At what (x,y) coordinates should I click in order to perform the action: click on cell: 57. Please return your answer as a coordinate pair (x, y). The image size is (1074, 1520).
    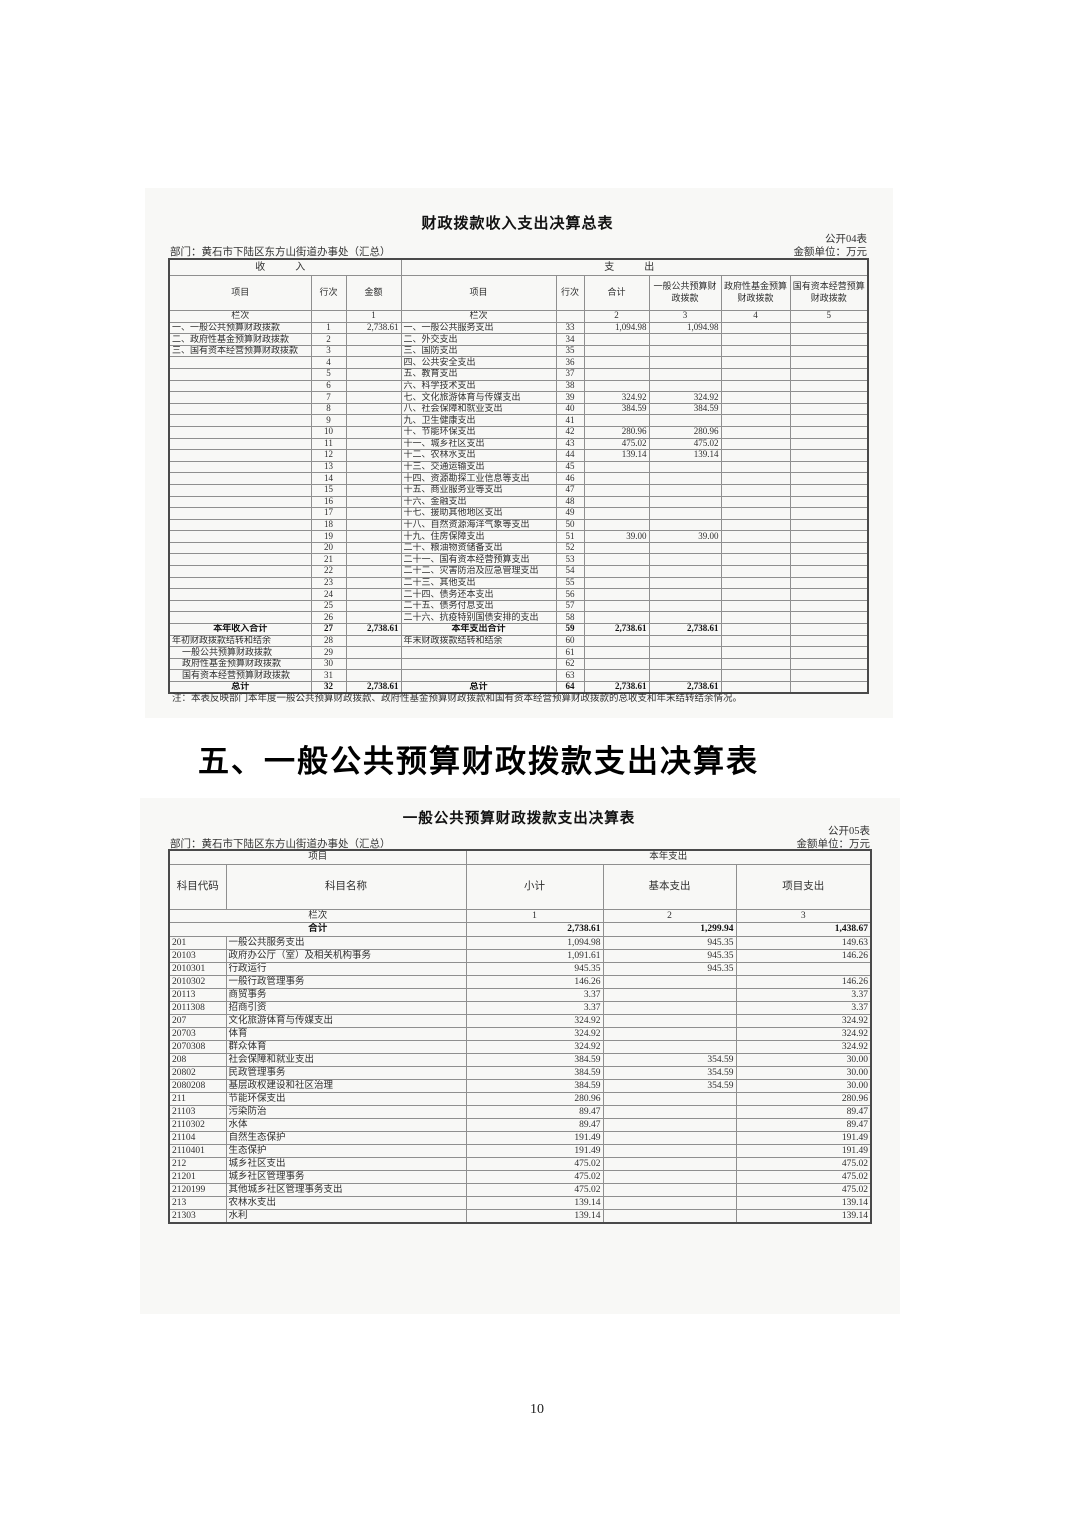
    Looking at the image, I should click on (570, 606).